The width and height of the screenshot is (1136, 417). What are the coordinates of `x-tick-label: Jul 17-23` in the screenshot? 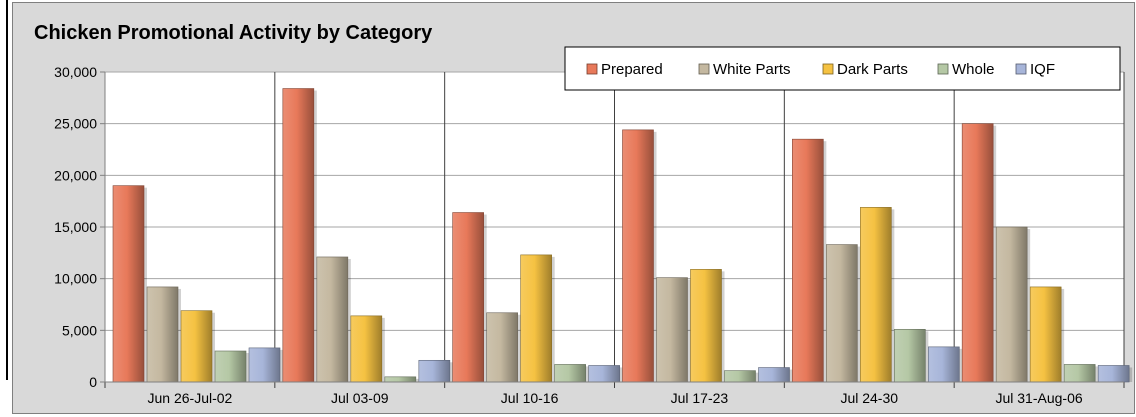 It's located at (700, 398).